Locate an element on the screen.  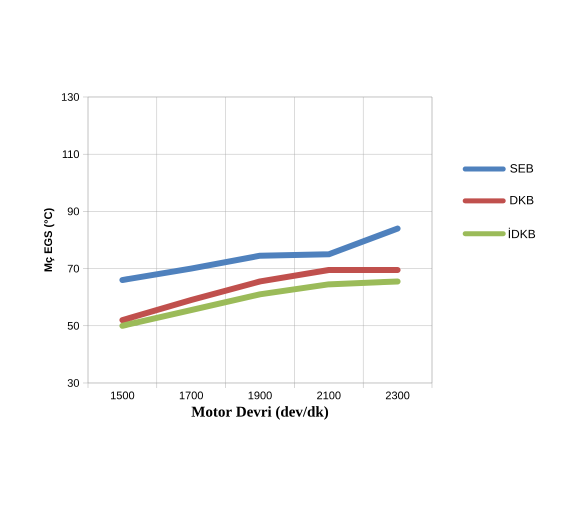
y-tick-label: 30 is located at coordinates (74, 383).